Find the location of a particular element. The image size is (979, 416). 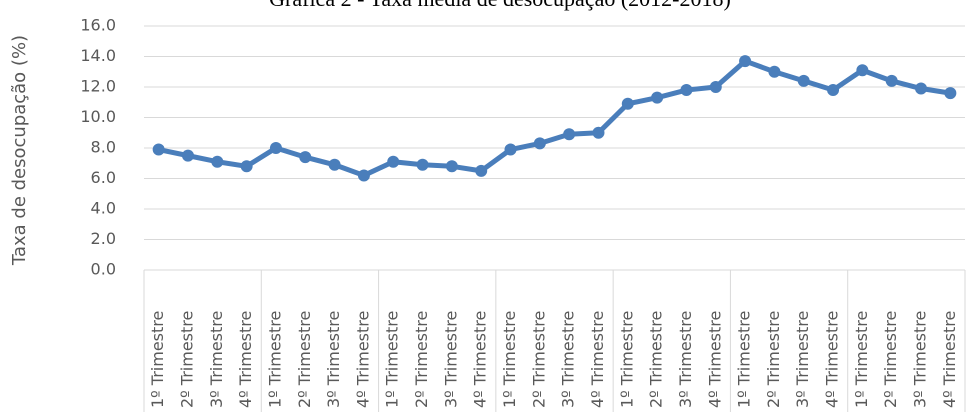

y-tick-label: 6.0 is located at coordinates (103, 177).